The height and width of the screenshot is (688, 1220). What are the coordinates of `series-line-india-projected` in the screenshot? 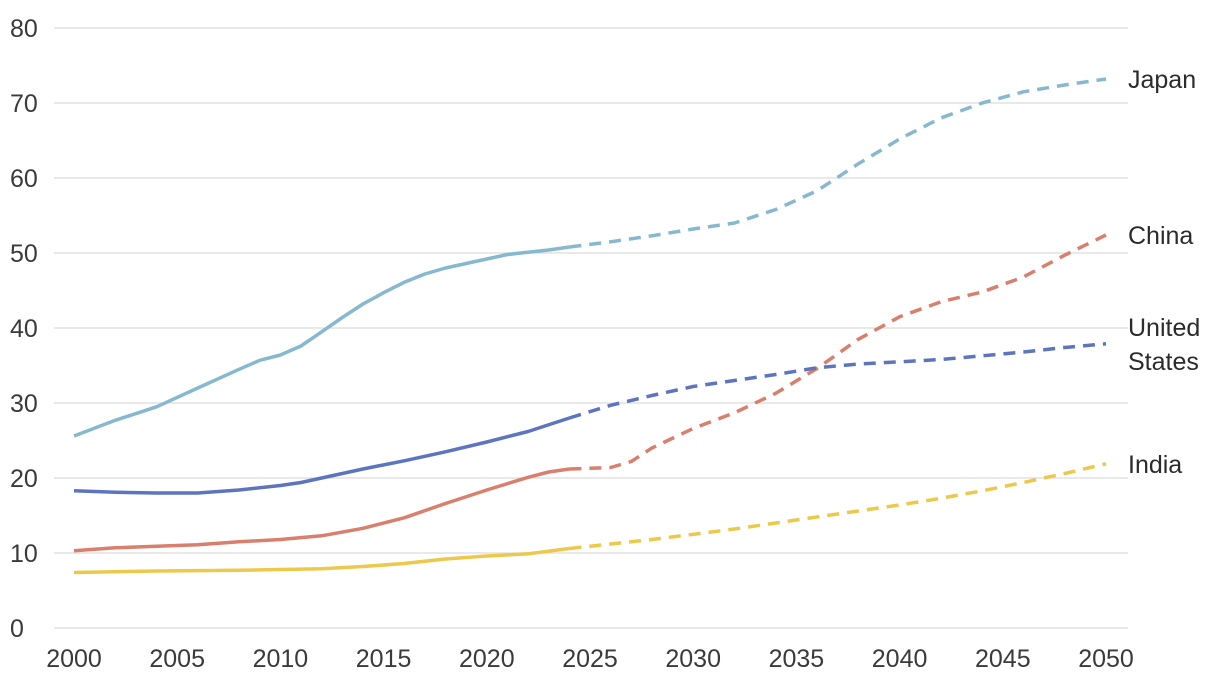 It's located at (838, 506).